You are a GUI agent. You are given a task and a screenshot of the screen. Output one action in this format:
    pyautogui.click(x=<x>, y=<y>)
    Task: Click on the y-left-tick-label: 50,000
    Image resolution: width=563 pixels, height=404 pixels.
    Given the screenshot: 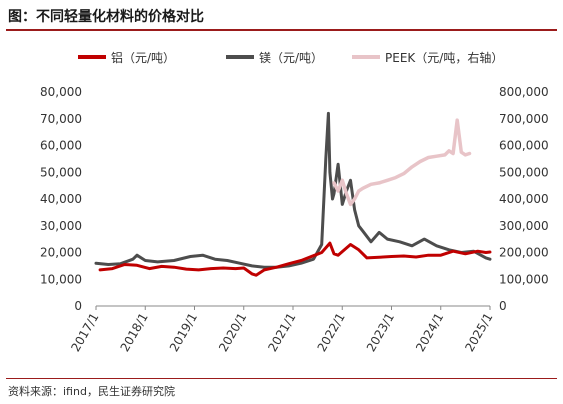 What is the action you would take?
    pyautogui.click(x=61, y=172)
    